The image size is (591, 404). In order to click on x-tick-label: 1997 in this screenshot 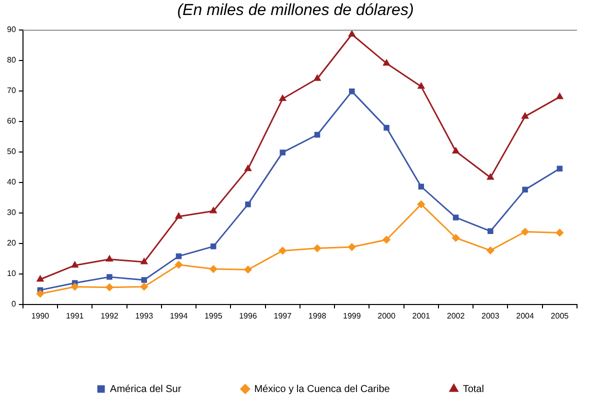, I will do `click(283, 315)`.